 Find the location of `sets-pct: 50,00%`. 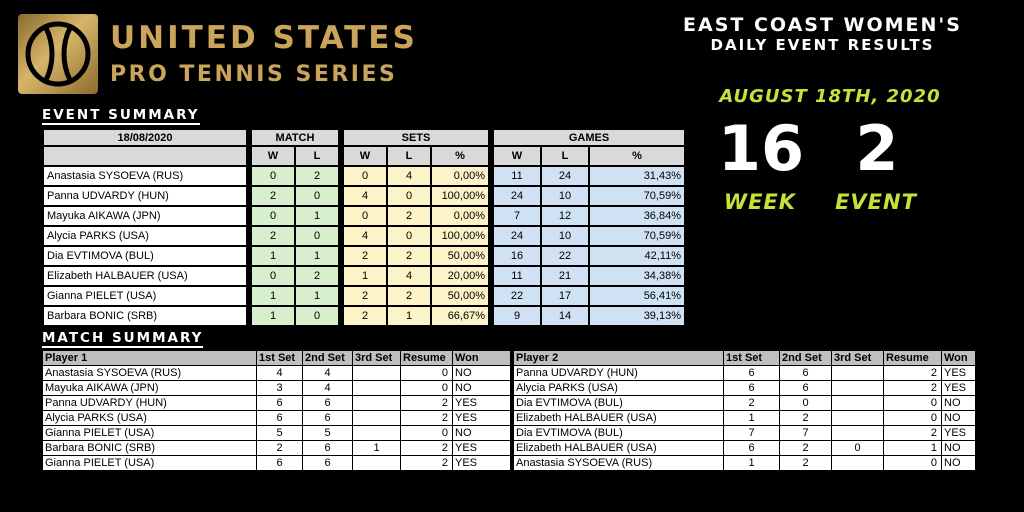

sets-pct: 50,00% is located at coordinates (460, 296).